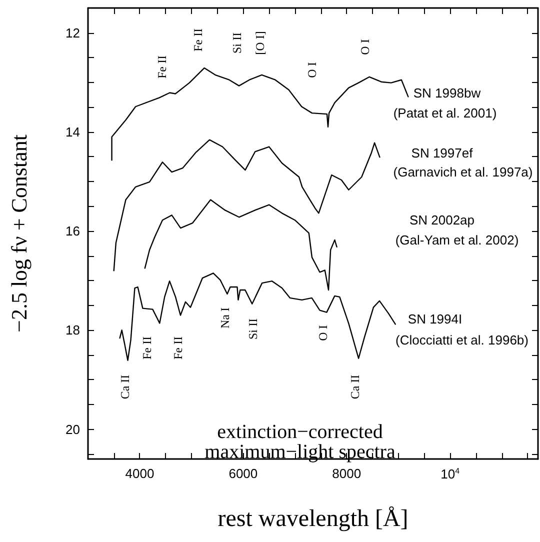 This screenshot has width=540, height=542. I want to click on annotation: [O I], so click(260, 43).